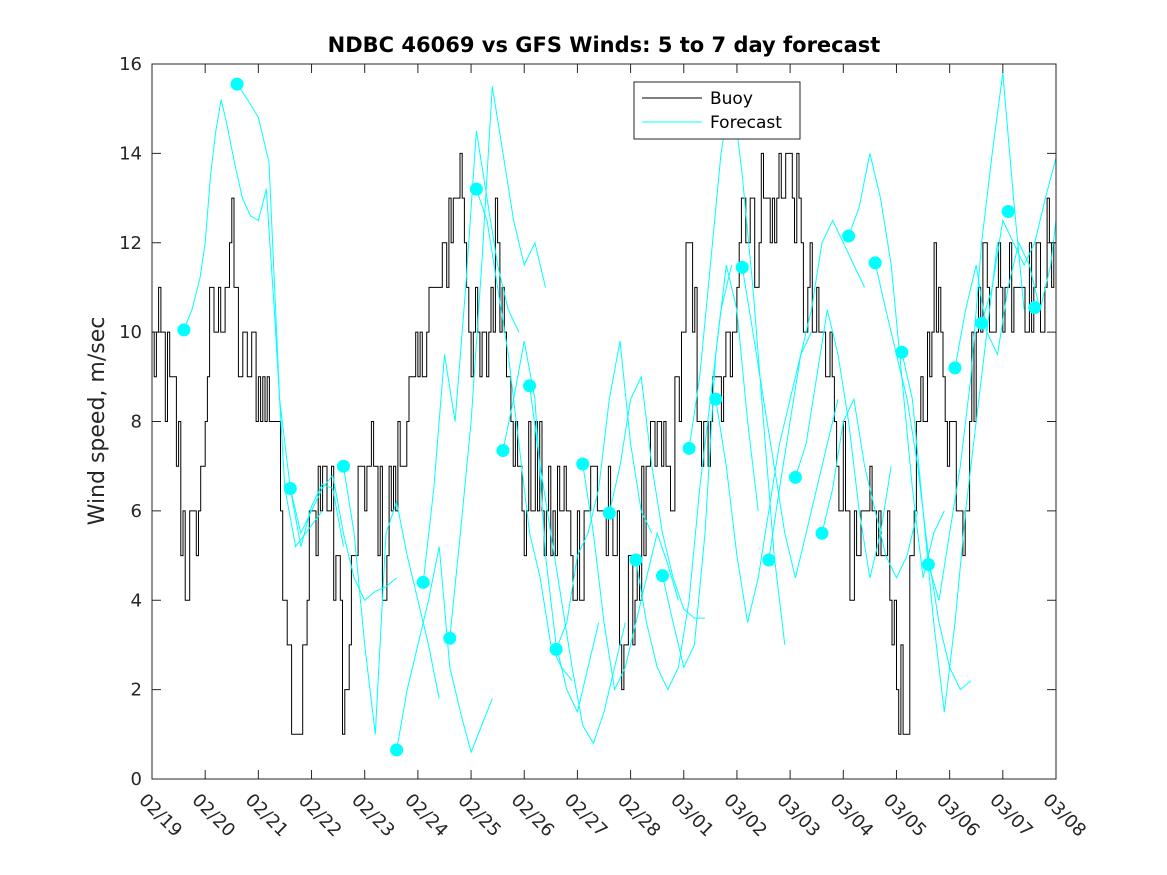 The width and height of the screenshot is (1167, 875). I want to click on legend-forecast-label: Forecast, so click(746, 123).